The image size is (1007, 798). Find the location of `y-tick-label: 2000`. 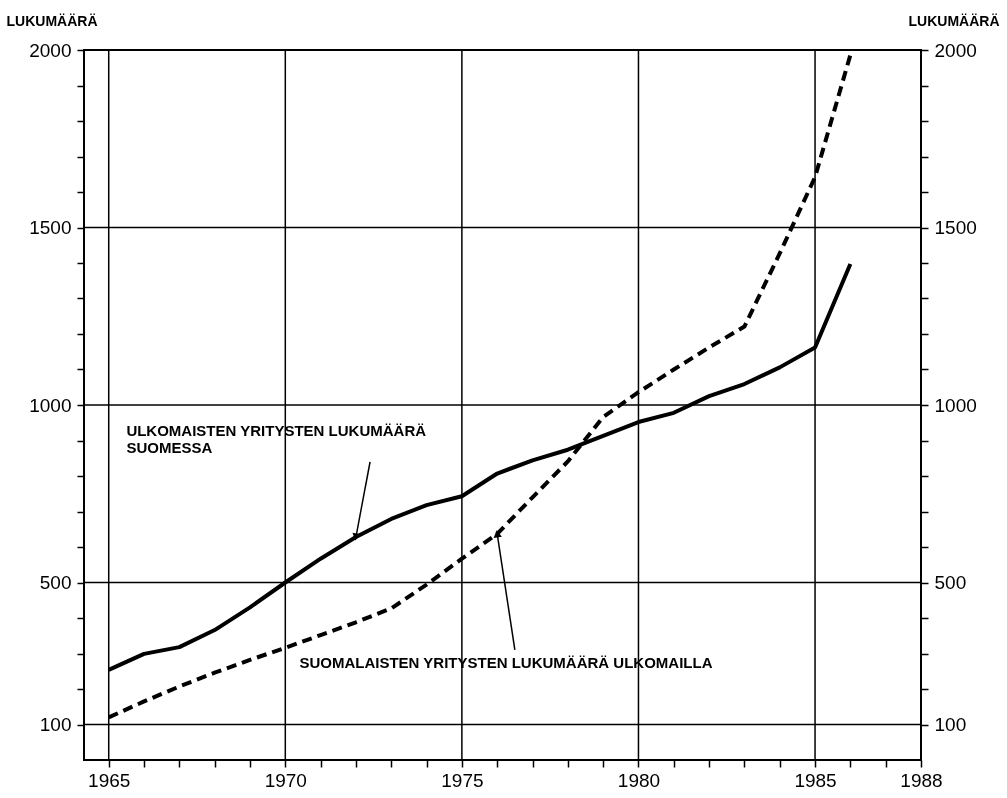

y-tick-label: 2000 is located at coordinates (50, 50).